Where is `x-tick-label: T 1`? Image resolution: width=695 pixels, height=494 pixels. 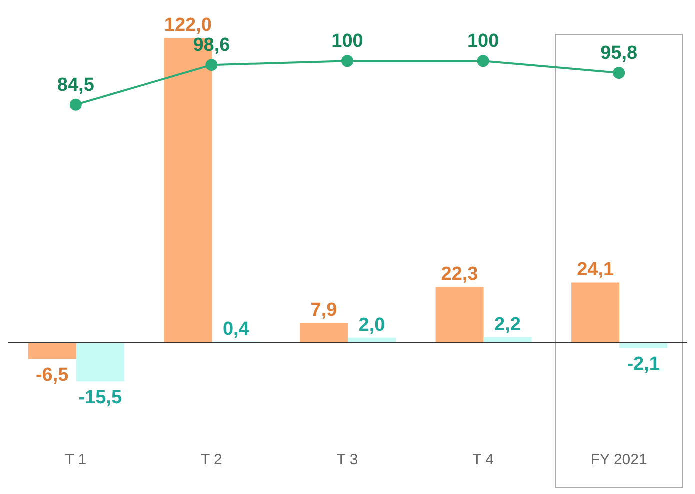 x-tick-label: T 1 is located at coordinates (76, 460).